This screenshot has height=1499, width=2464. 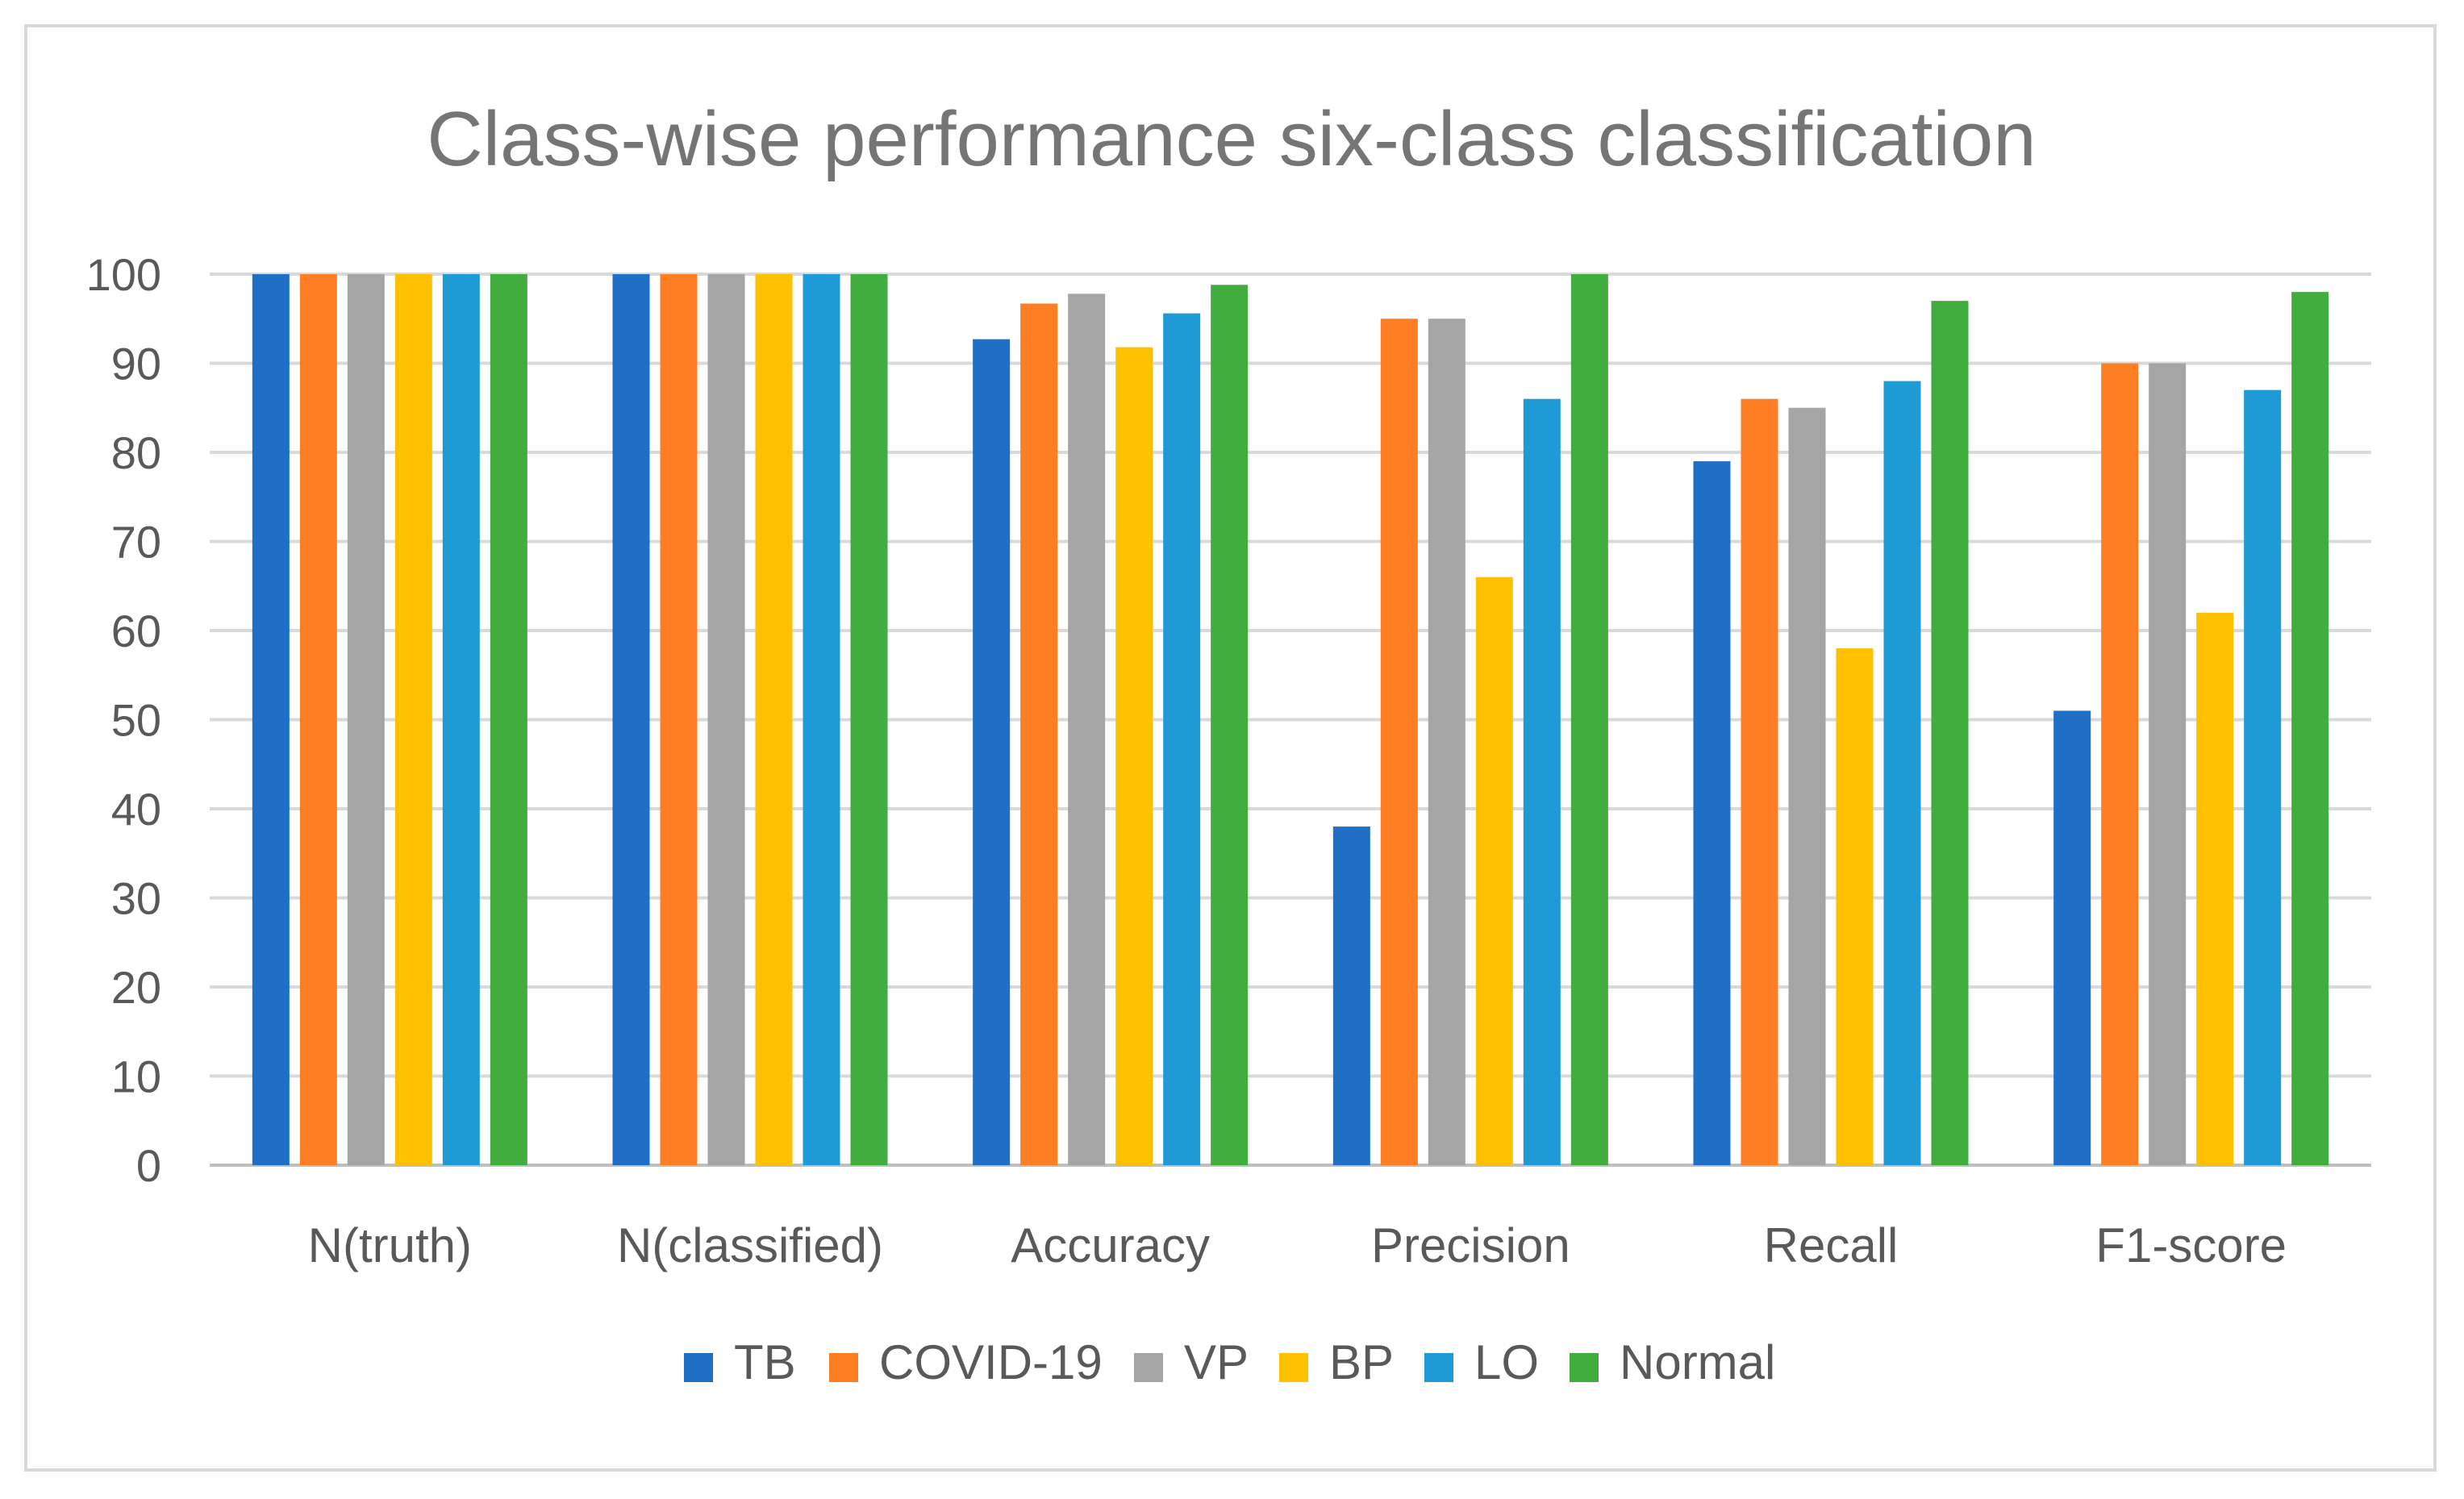 What do you see at coordinates (2215, 888) in the screenshot?
I see `bar-bp-f1-score` at bounding box center [2215, 888].